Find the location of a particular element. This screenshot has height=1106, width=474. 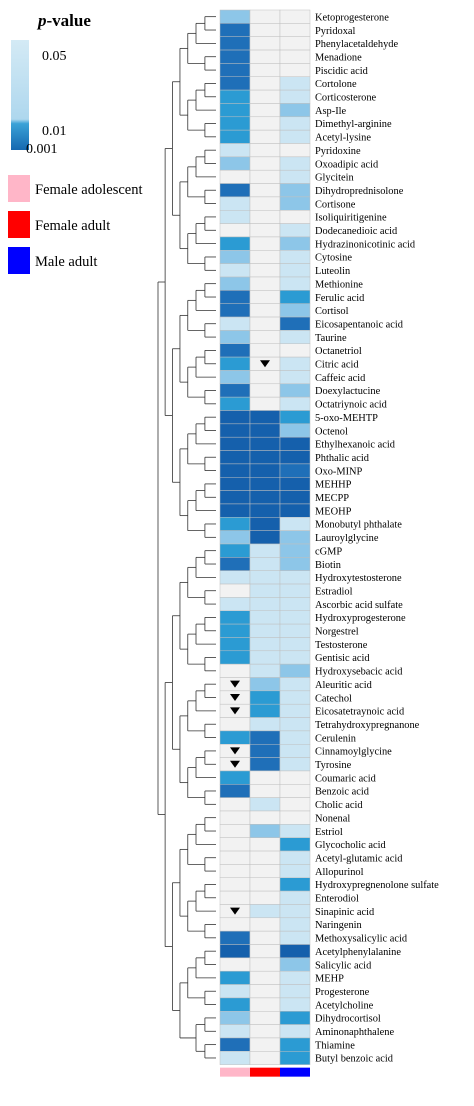

column-color-bar is located at coordinates (265, 1072).